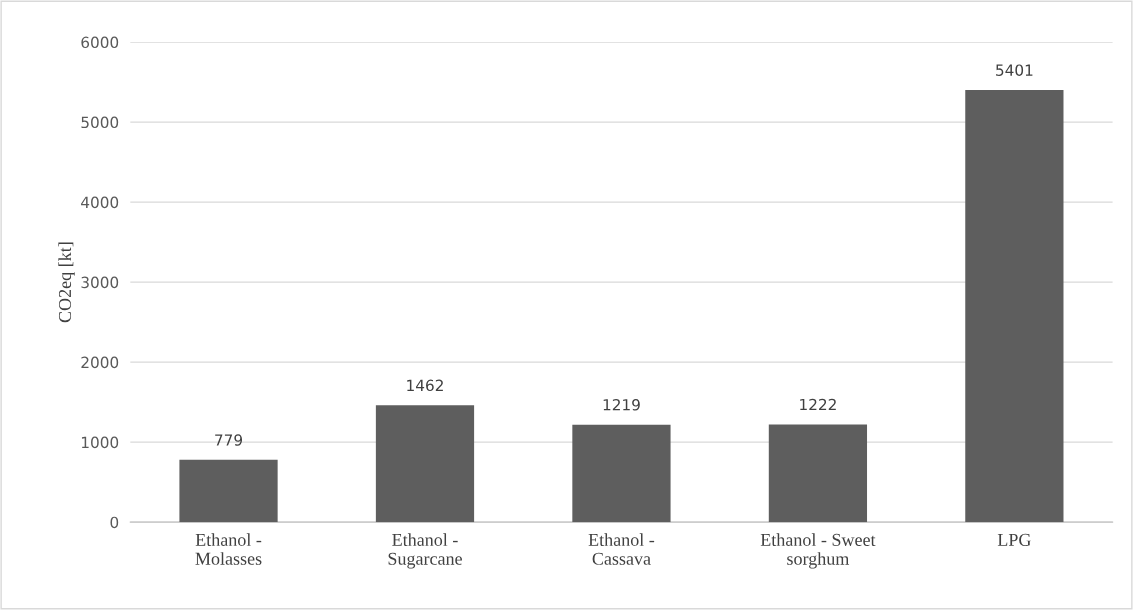 Image resolution: width=1133 pixels, height=610 pixels. What do you see at coordinates (228, 549) in the screenshot?
I see `x-tick-label: Ethanol - Molasses` at bounding box center [228, 549].